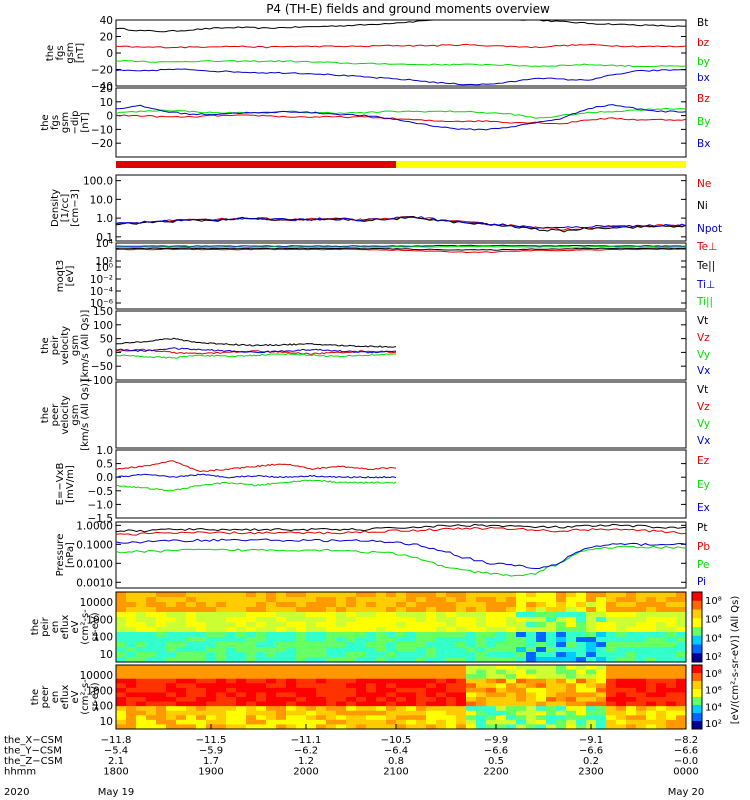  Describe the element at coordinates (211, 751) in the screenshot. I see `x-tick-label: −5.9` at that location.